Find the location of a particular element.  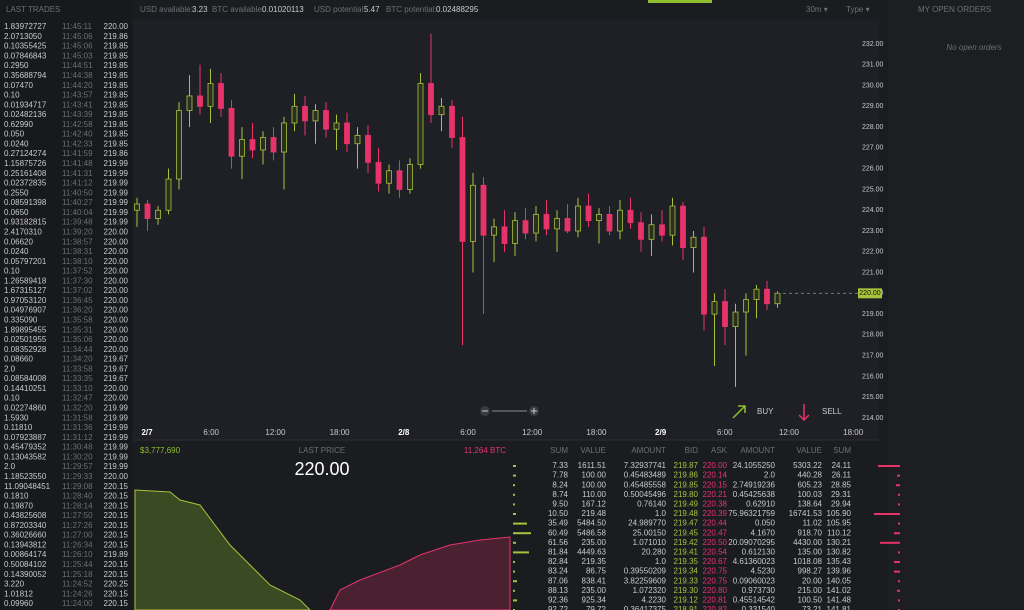

trade-time: 11:36:20 is located at coordinates (77, 310).